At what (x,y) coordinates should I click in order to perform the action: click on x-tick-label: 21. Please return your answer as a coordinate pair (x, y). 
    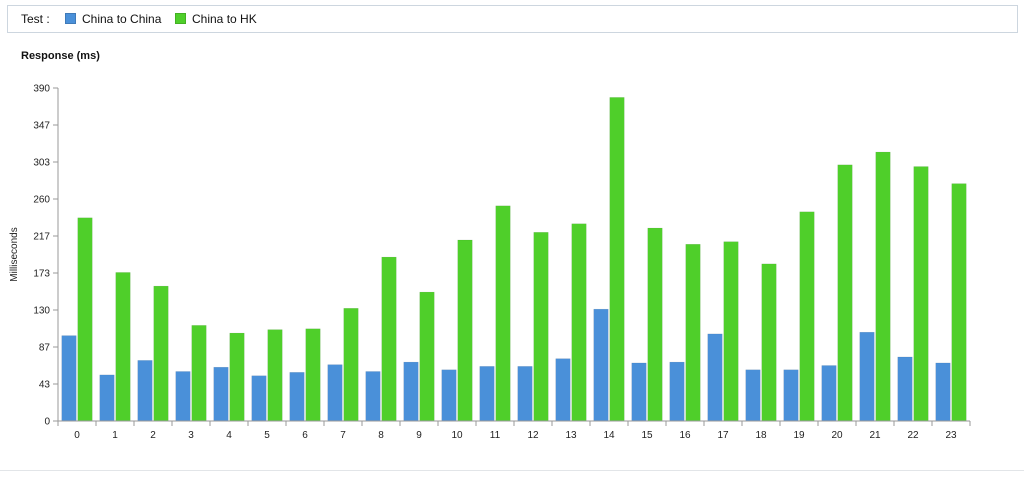
    Looking at the image, I should click on (875, 435).